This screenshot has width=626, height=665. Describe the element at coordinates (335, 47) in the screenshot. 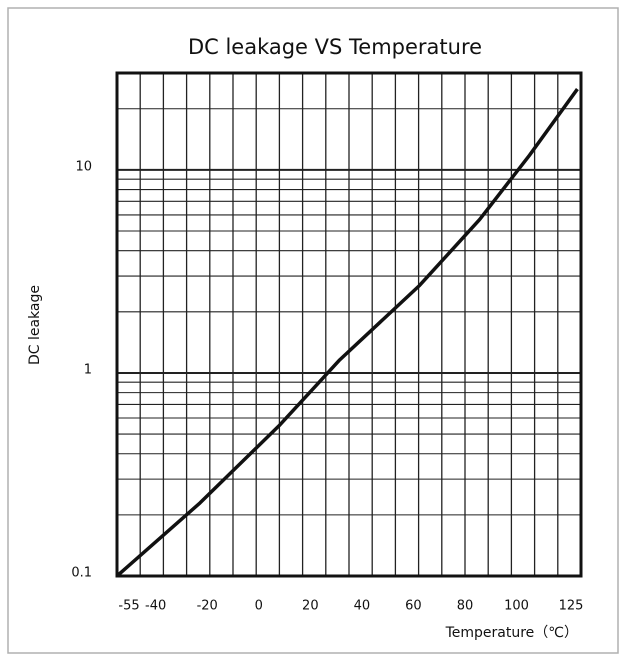

I see `chart-title: DC leakage VS Temperature` at that location.